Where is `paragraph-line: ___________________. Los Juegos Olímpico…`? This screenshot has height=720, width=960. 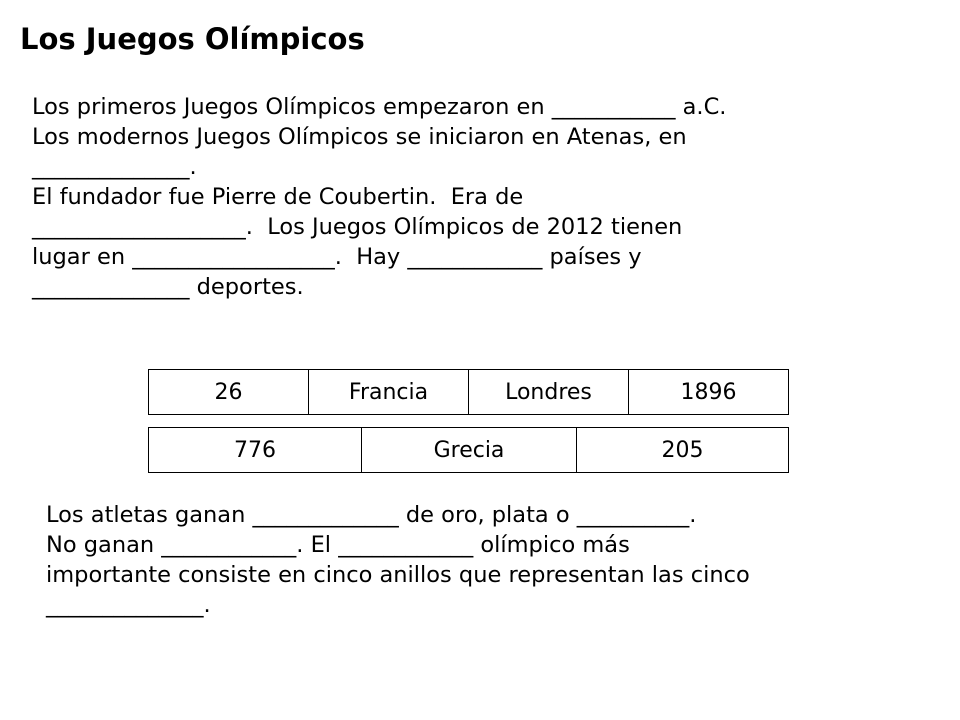
paragraph-line: ___________________. Los Juegos Olímpico… is located at coordinates (357, 227).